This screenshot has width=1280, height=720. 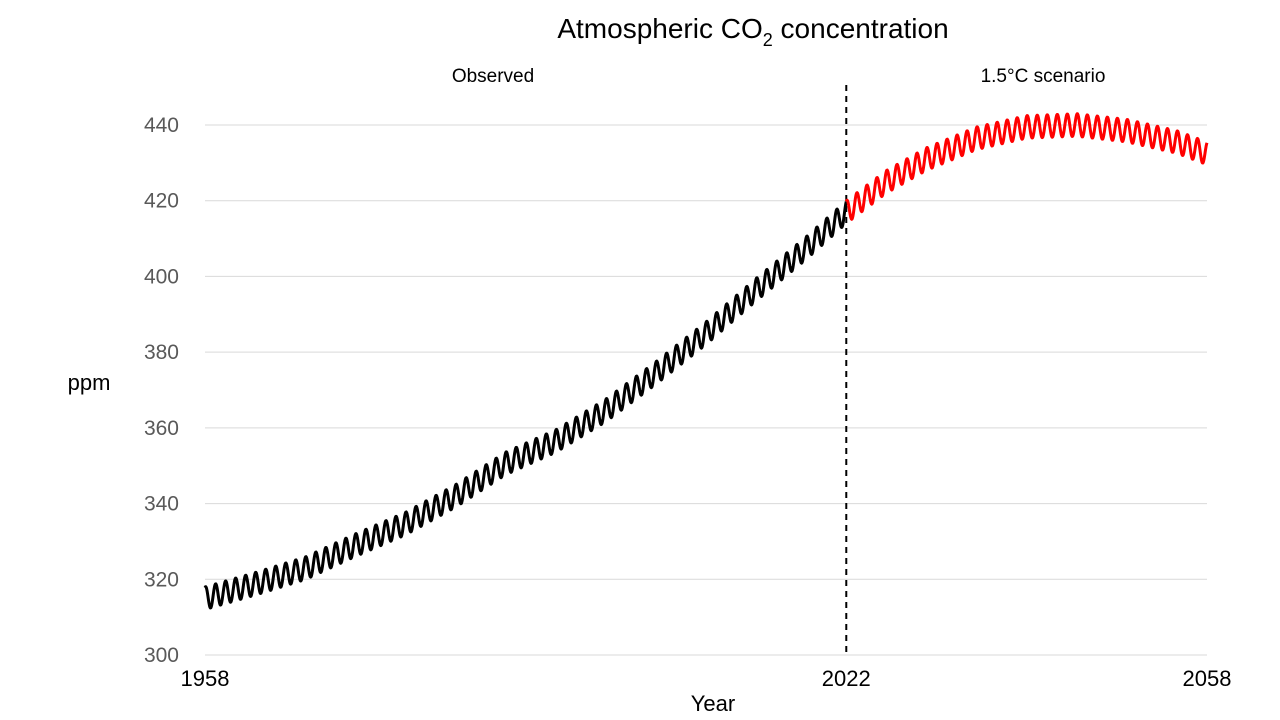 I want to click on x-tick-labels: 1958 2022 2058, so click(x=706, y=678).